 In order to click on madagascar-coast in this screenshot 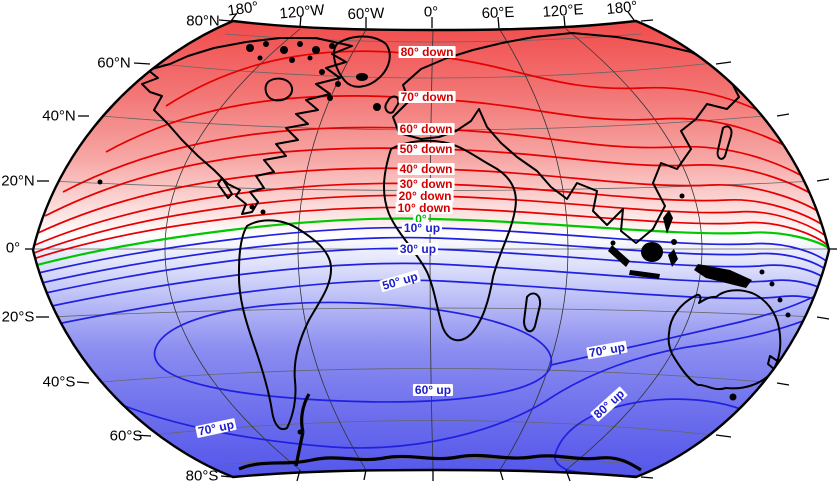, I will do `click(532, 312)`.